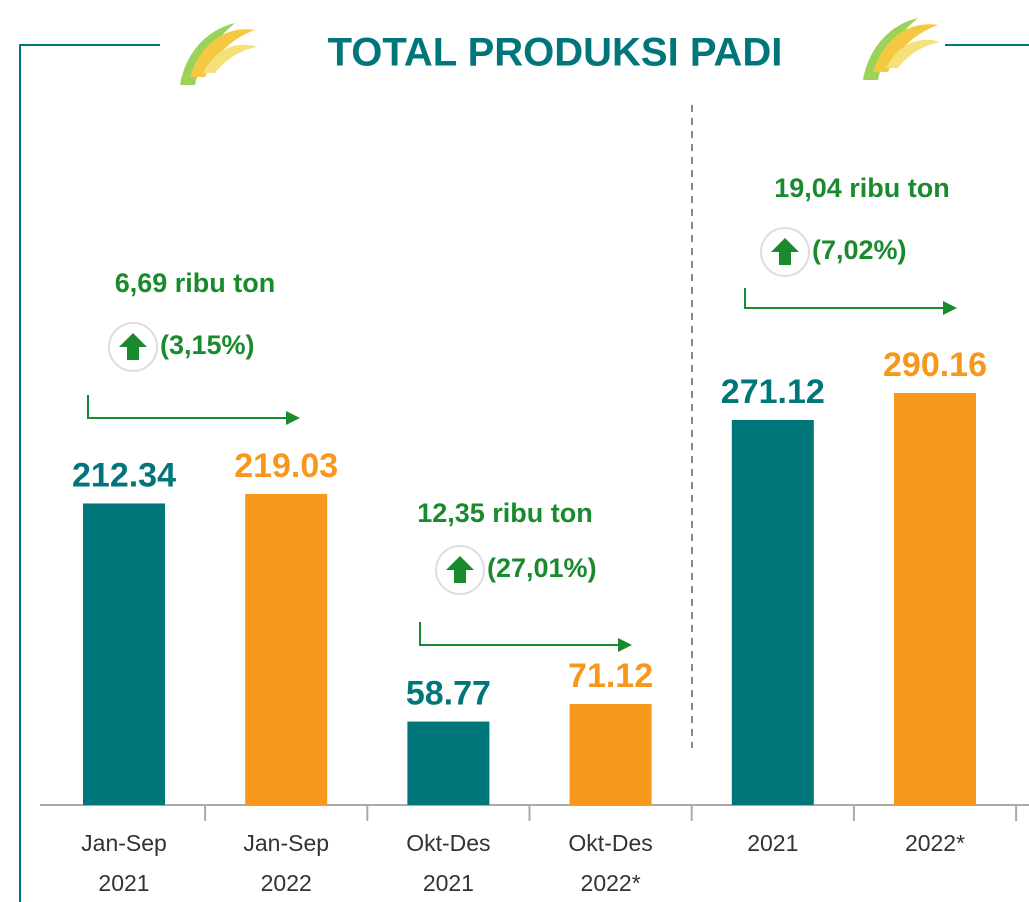 This screenshot has height=902, width=1029. What do you see at coordinates (124, 475) in the screenshot?
I see `value-label: 212.34` at bounding box center [124, 475].